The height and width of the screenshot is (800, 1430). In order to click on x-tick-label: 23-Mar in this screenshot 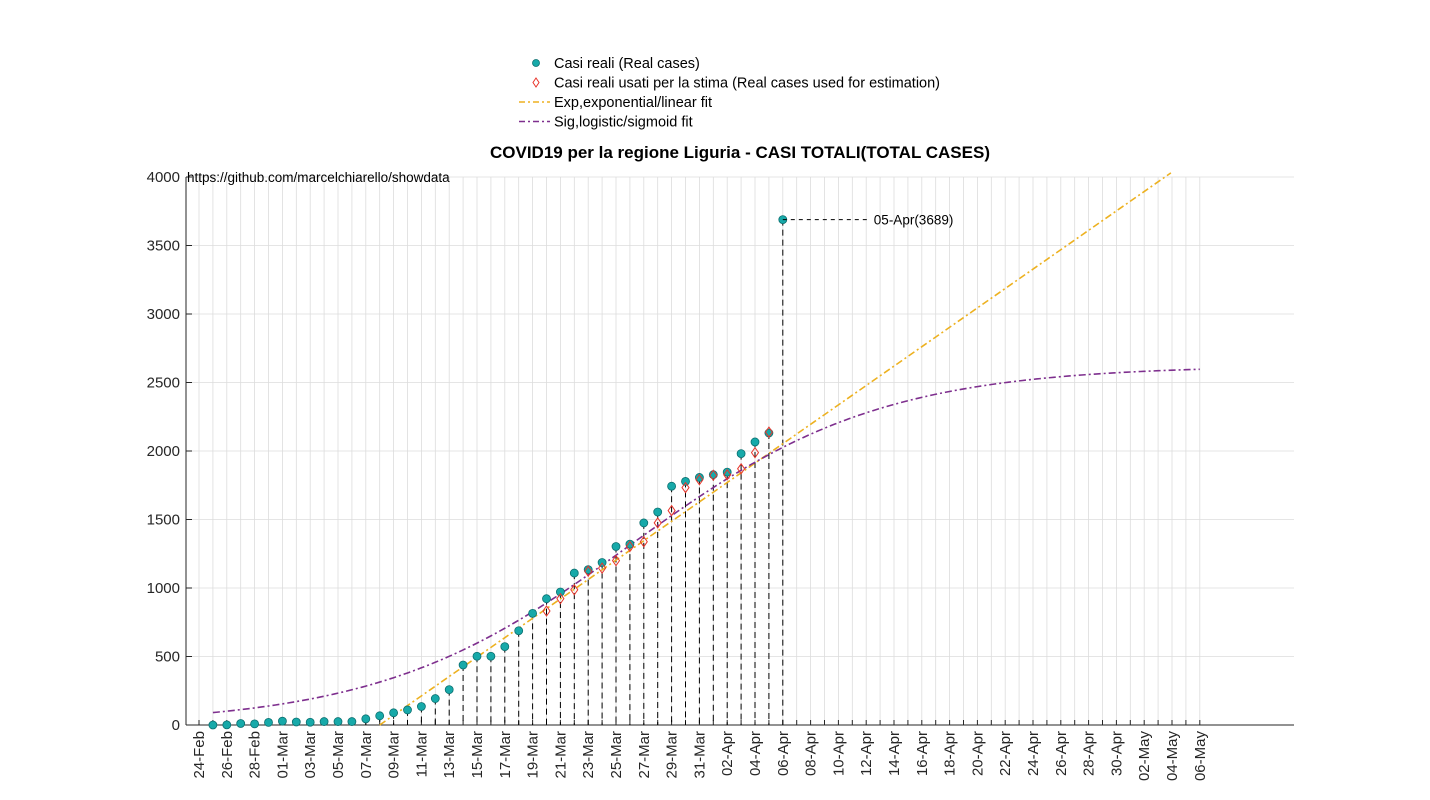, I will do `click(588, 755)`.